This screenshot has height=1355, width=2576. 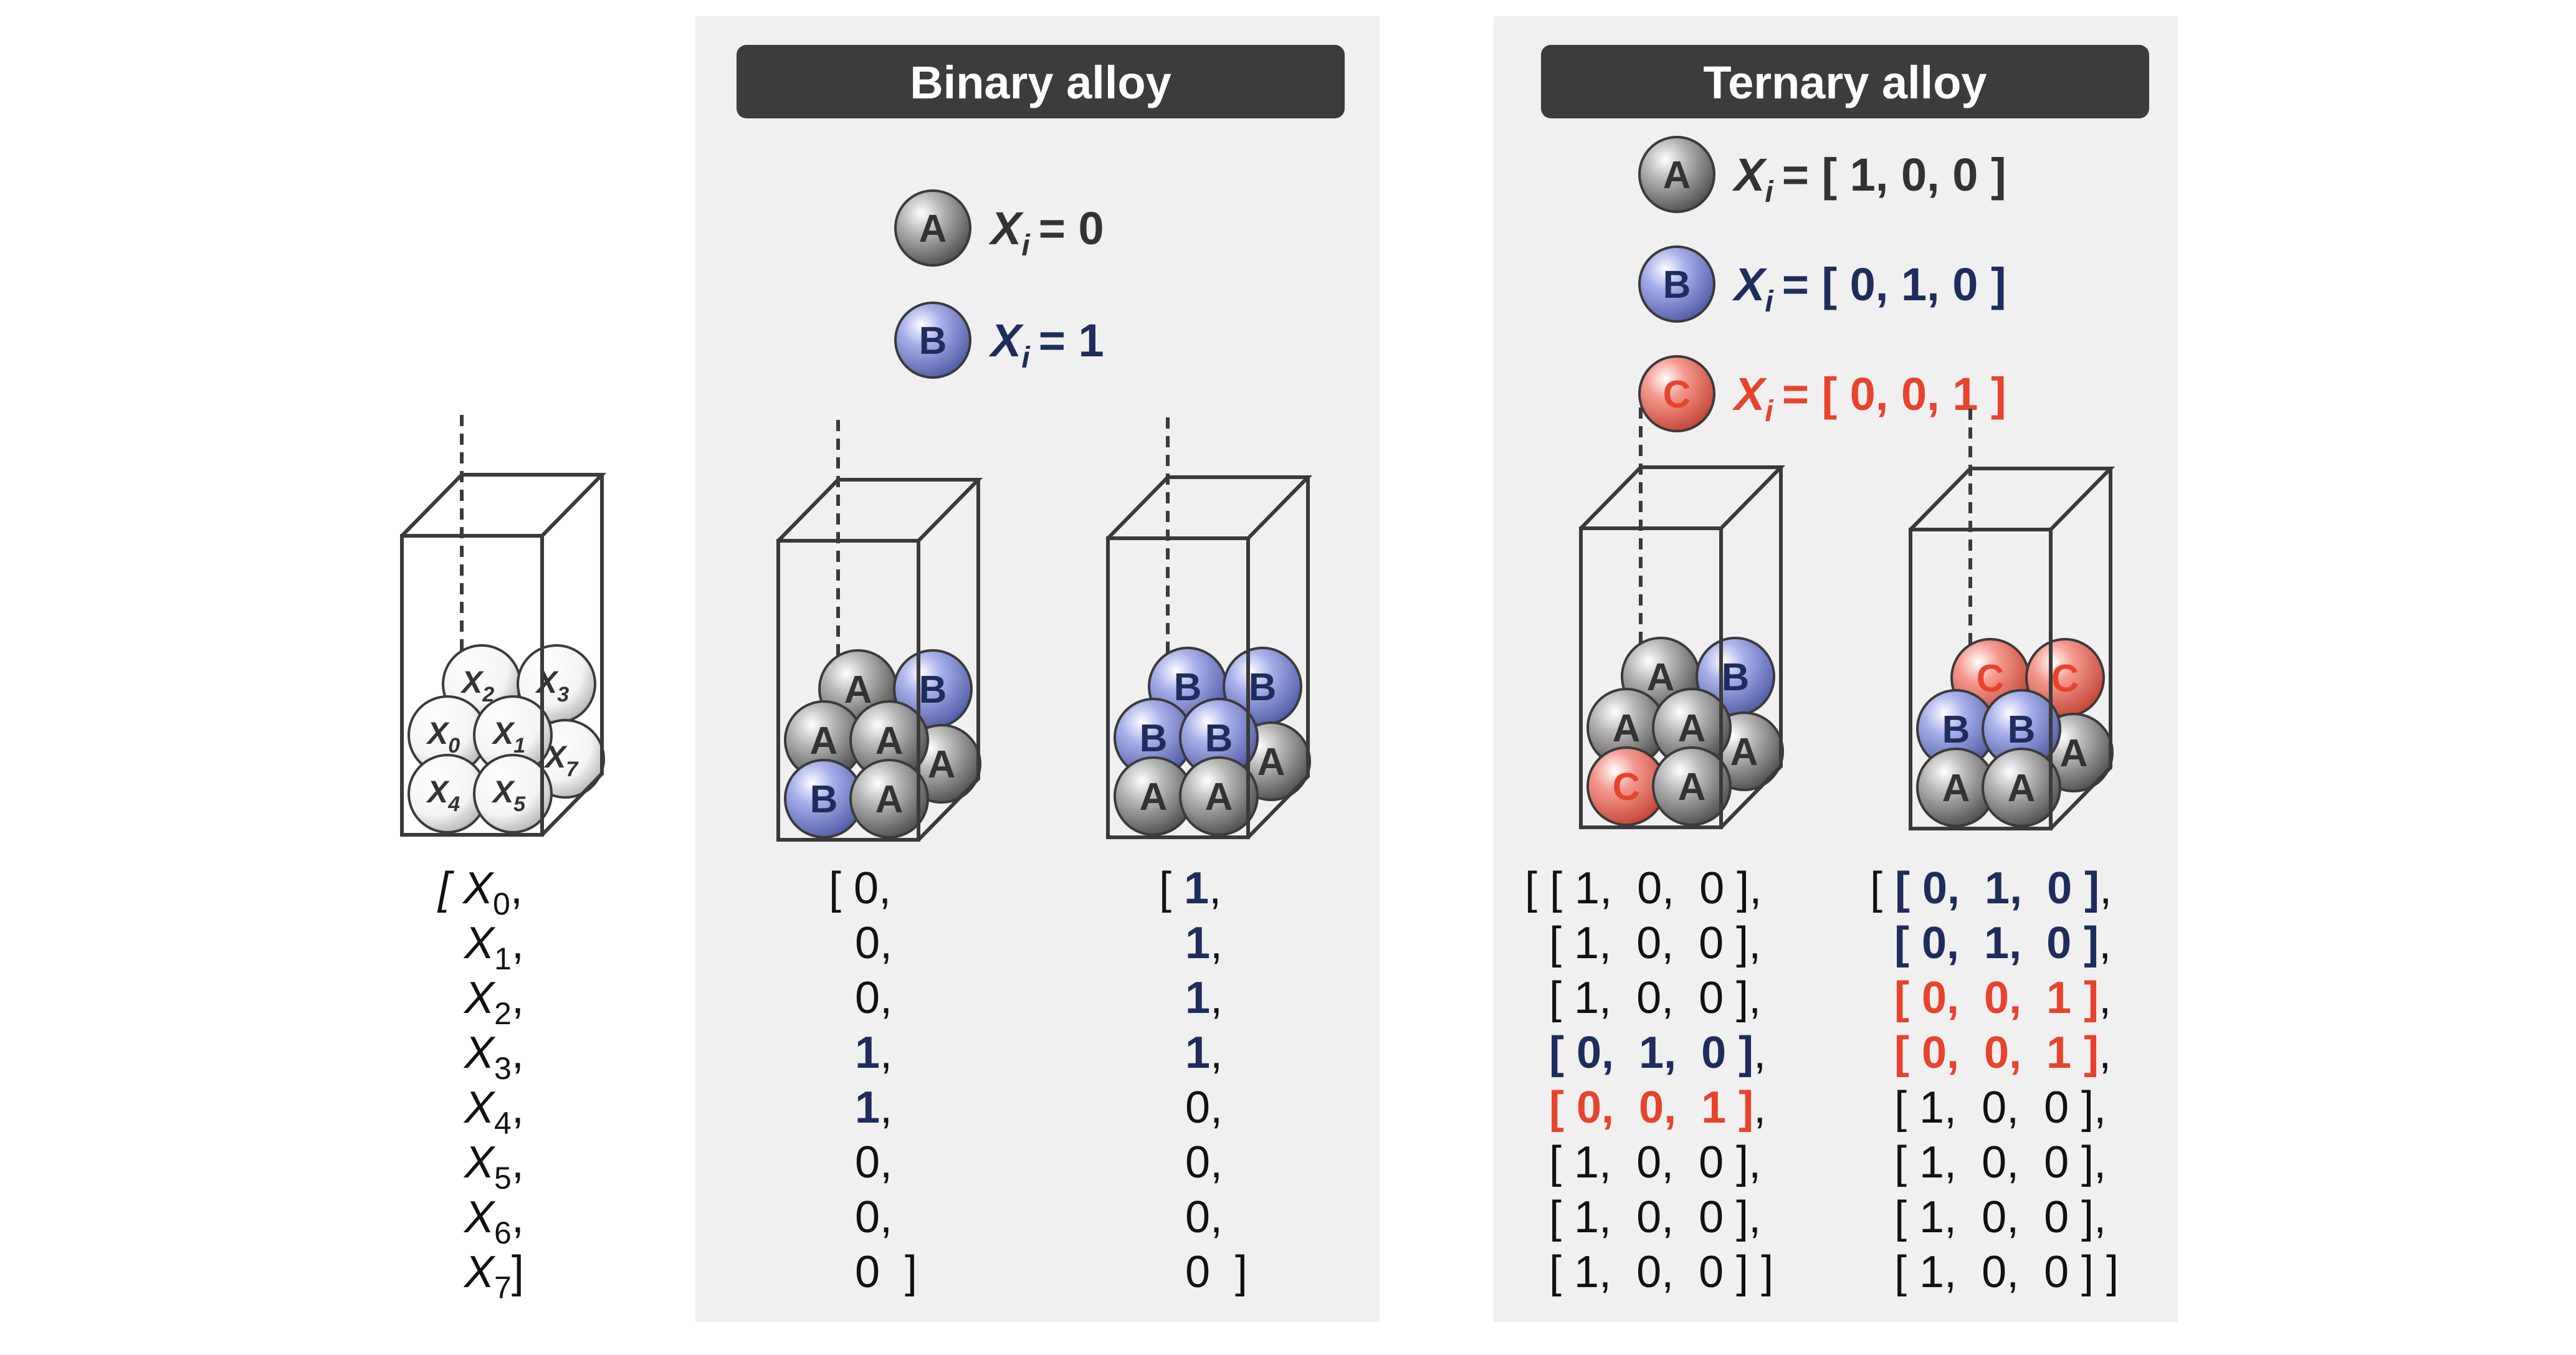 What do you see at coordinates (493, 1112) in the screenshot?
I see `vector-generic-row: X4,` at bounding box center [493, 1112].